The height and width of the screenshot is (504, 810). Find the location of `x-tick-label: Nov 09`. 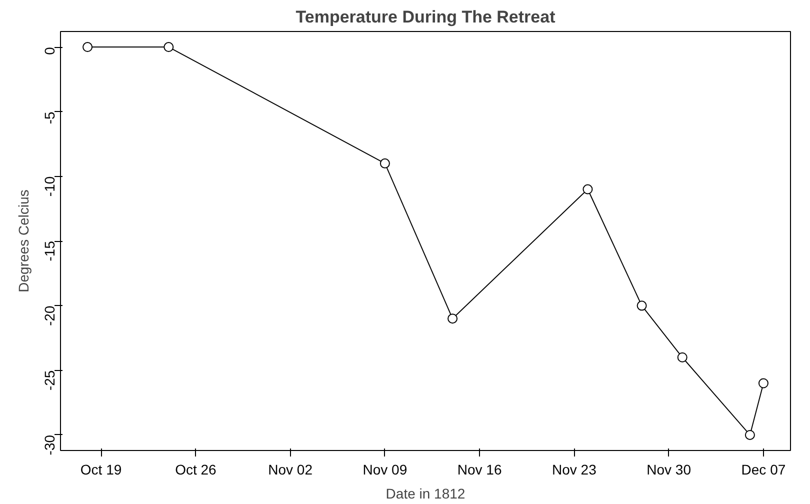

x-tick-label: Nov 09 is located at coordinates (385, 470).